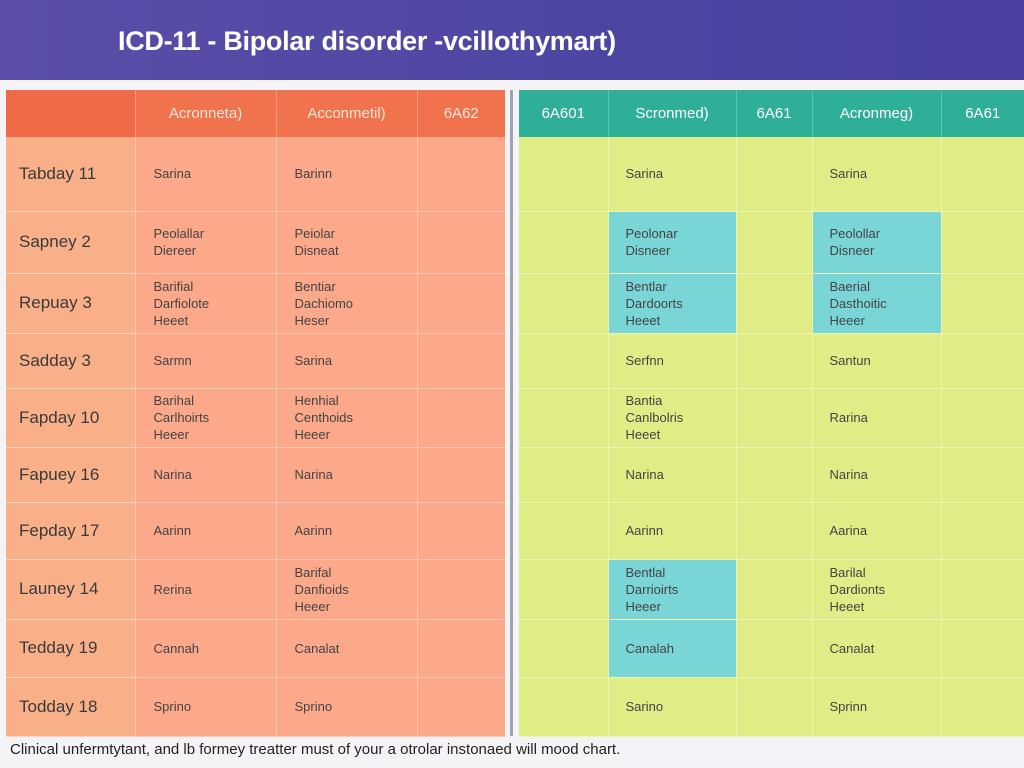 The width and height of the screenshot is (1024, 768). What do you see at coordinates (671, 113) in the screenshot?
I see `column-header: Scronmed)` at bounding box center [671, 113].